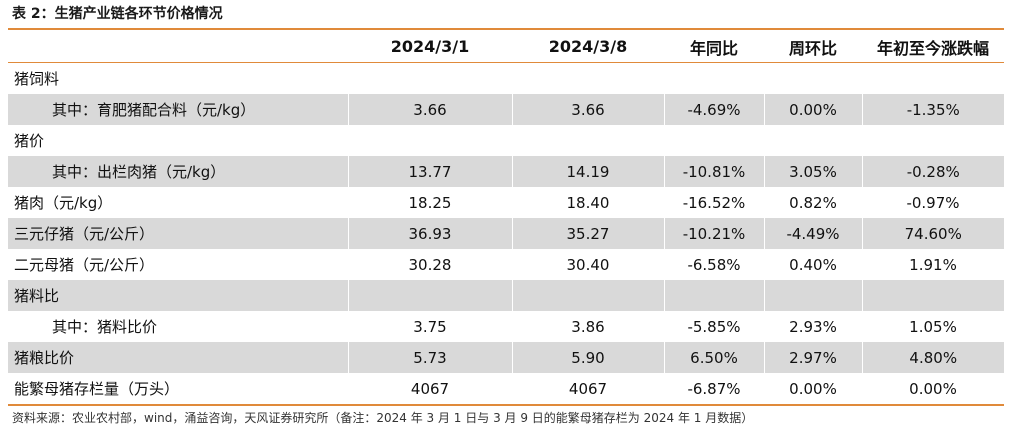 This screenshot has height=434, width=1010. I want to click on bottom-rule, so click(506, 405).